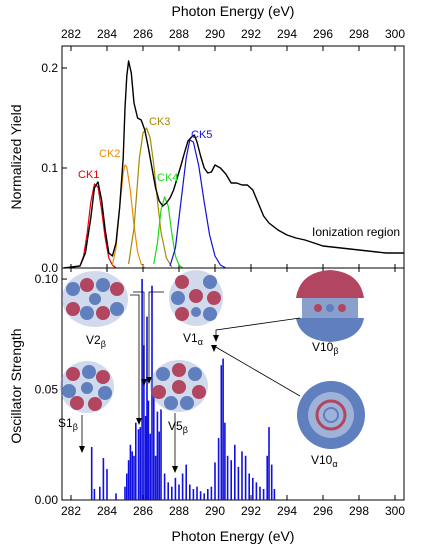  Describe the element at coordinates (109, 154) in the screenshot. I see `peak-label-ck2: CK2` at that location.